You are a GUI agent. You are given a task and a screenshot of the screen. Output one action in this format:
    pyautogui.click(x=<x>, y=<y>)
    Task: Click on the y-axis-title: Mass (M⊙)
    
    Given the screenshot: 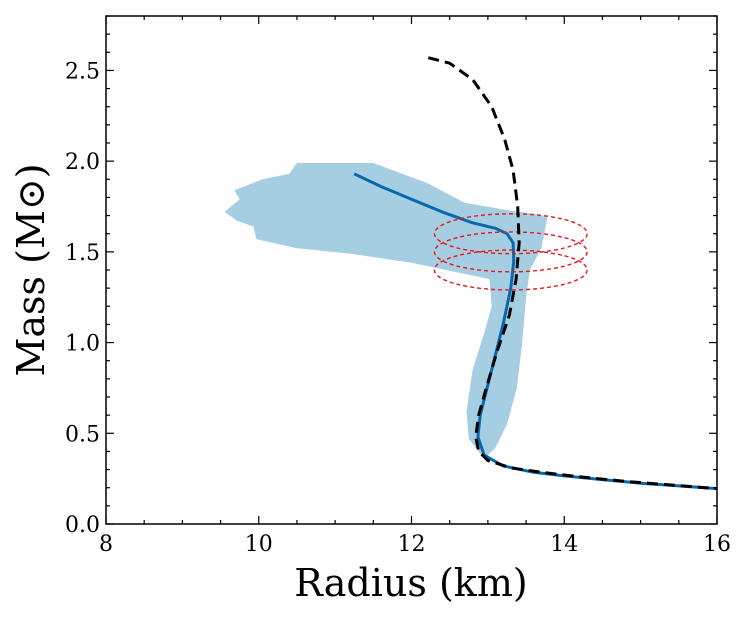 What is the action you would take?
    pyautogui.click(x=31, y=269)
    